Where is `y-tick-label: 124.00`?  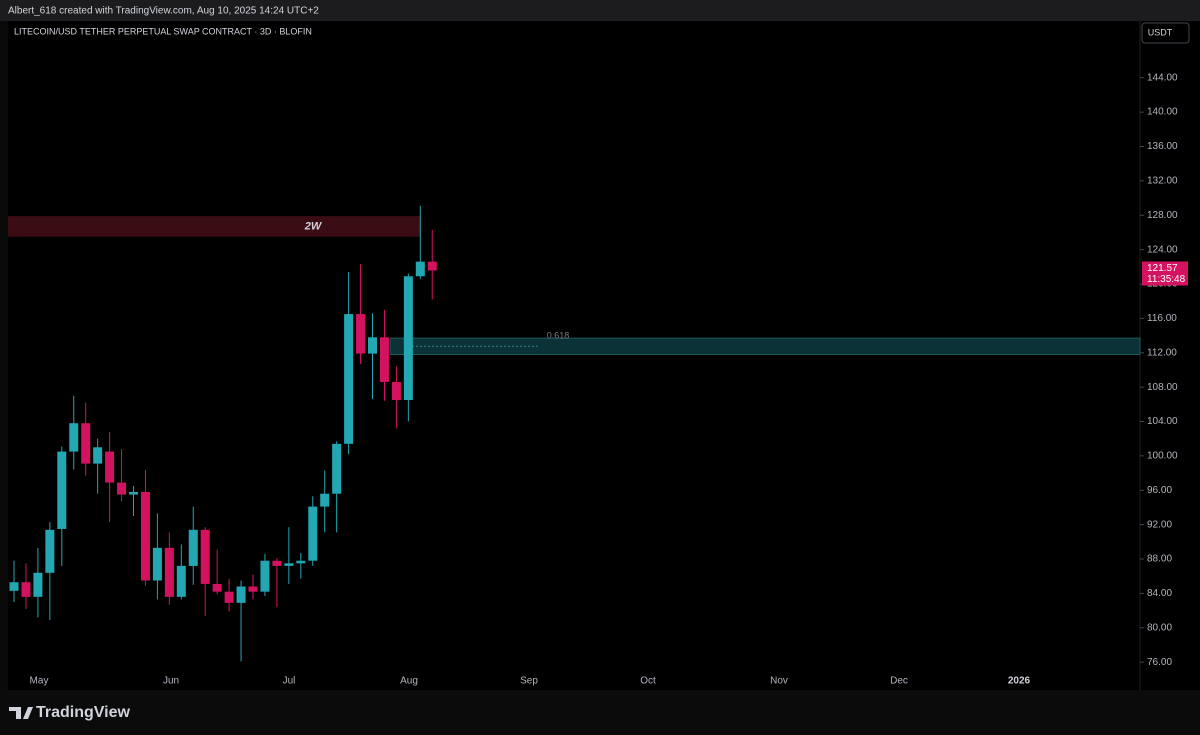
y-tick-label: 124.00 is located at coordinates (1162, 249).